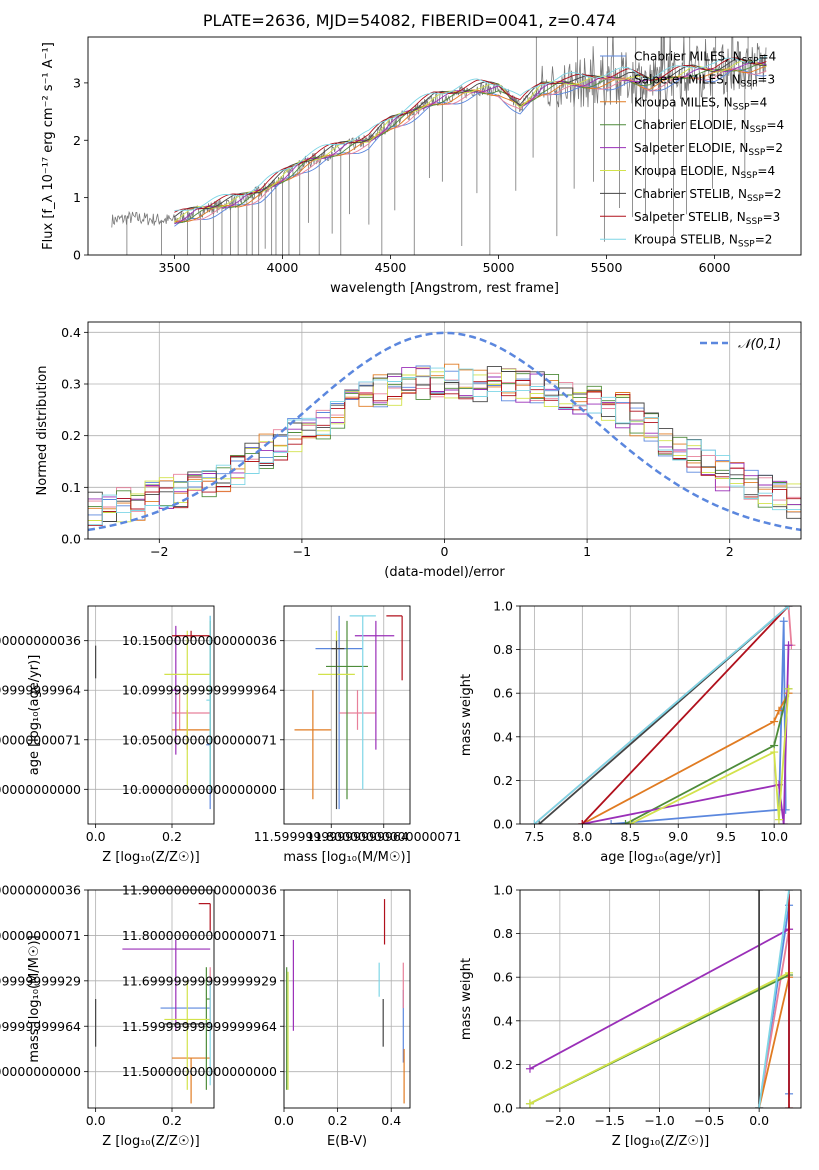 This screenshot has height=1170, width=819. I want to click on y-tick-label: 11.80000000000000071, so click(40, 935).